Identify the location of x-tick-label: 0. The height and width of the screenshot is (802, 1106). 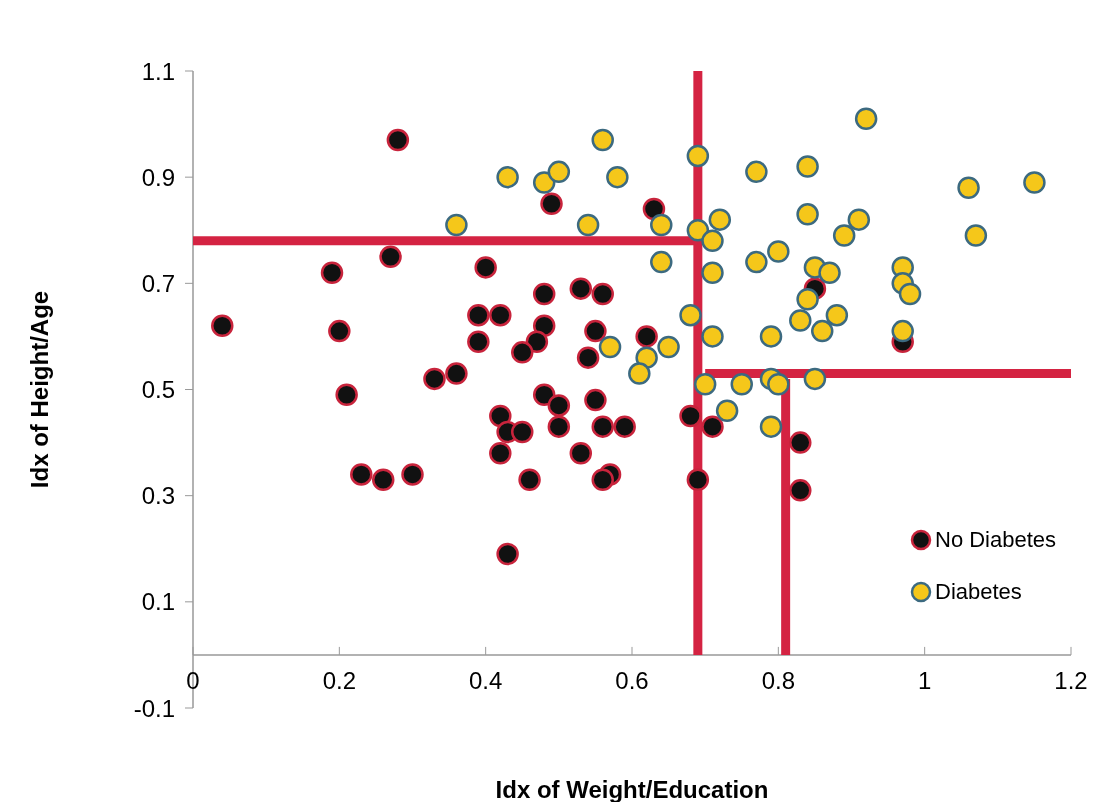
(193, 680).